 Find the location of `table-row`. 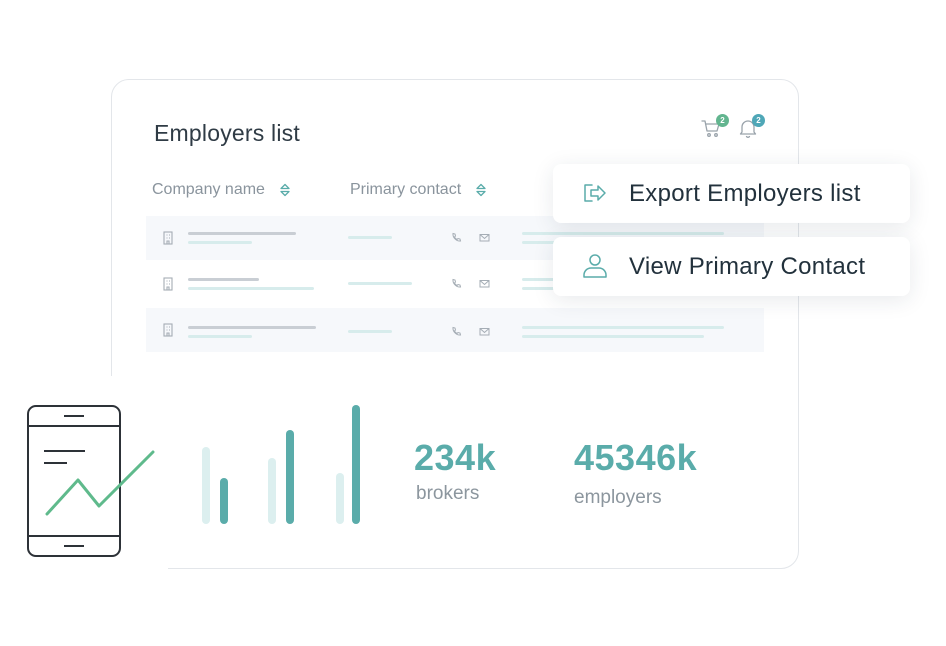

table-row is located at coordinates (455, 330).